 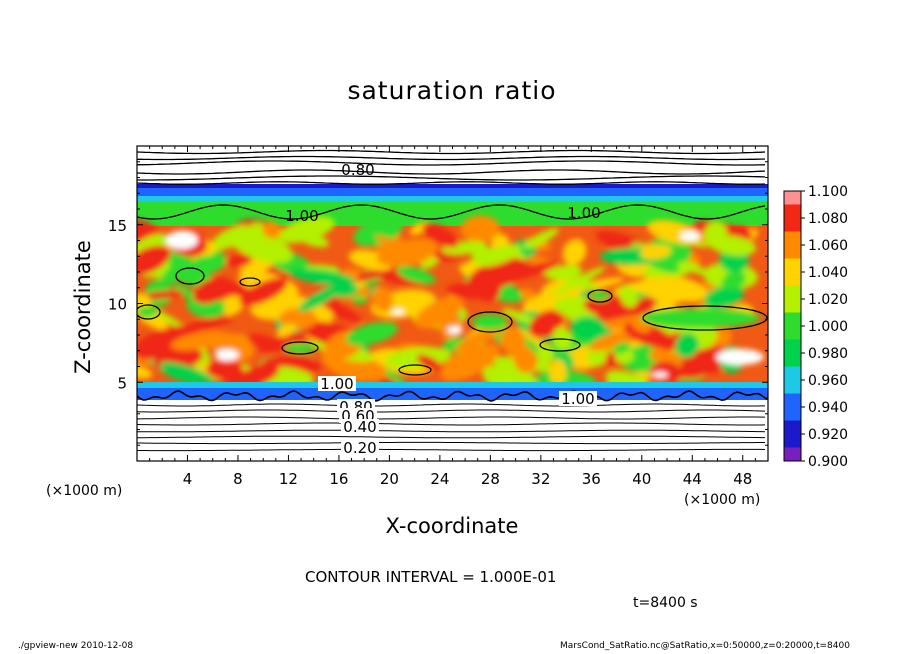 I want to click on y-axis-label: Z-coordinate, so click(x=83, y=307).